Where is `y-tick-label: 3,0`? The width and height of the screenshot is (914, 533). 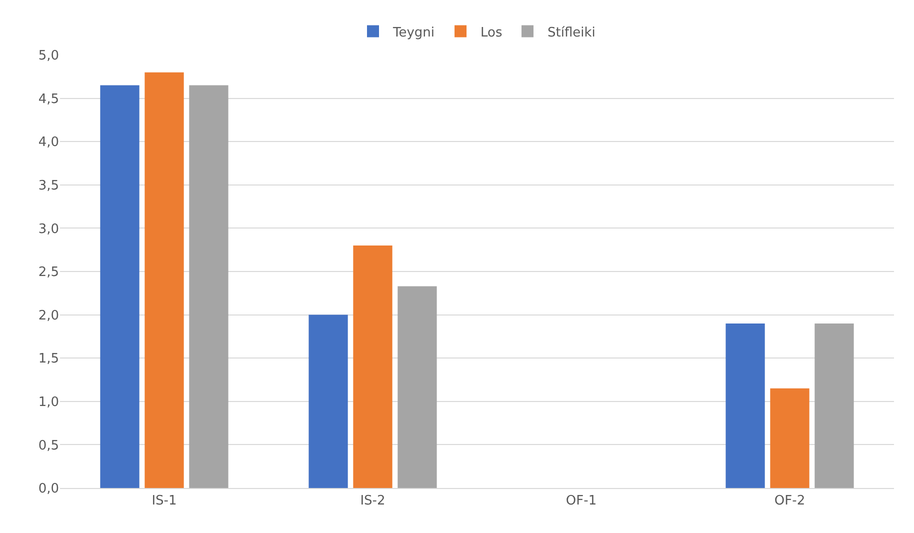 y-tick-label: 3,0 is located at coordinates (48, 229).